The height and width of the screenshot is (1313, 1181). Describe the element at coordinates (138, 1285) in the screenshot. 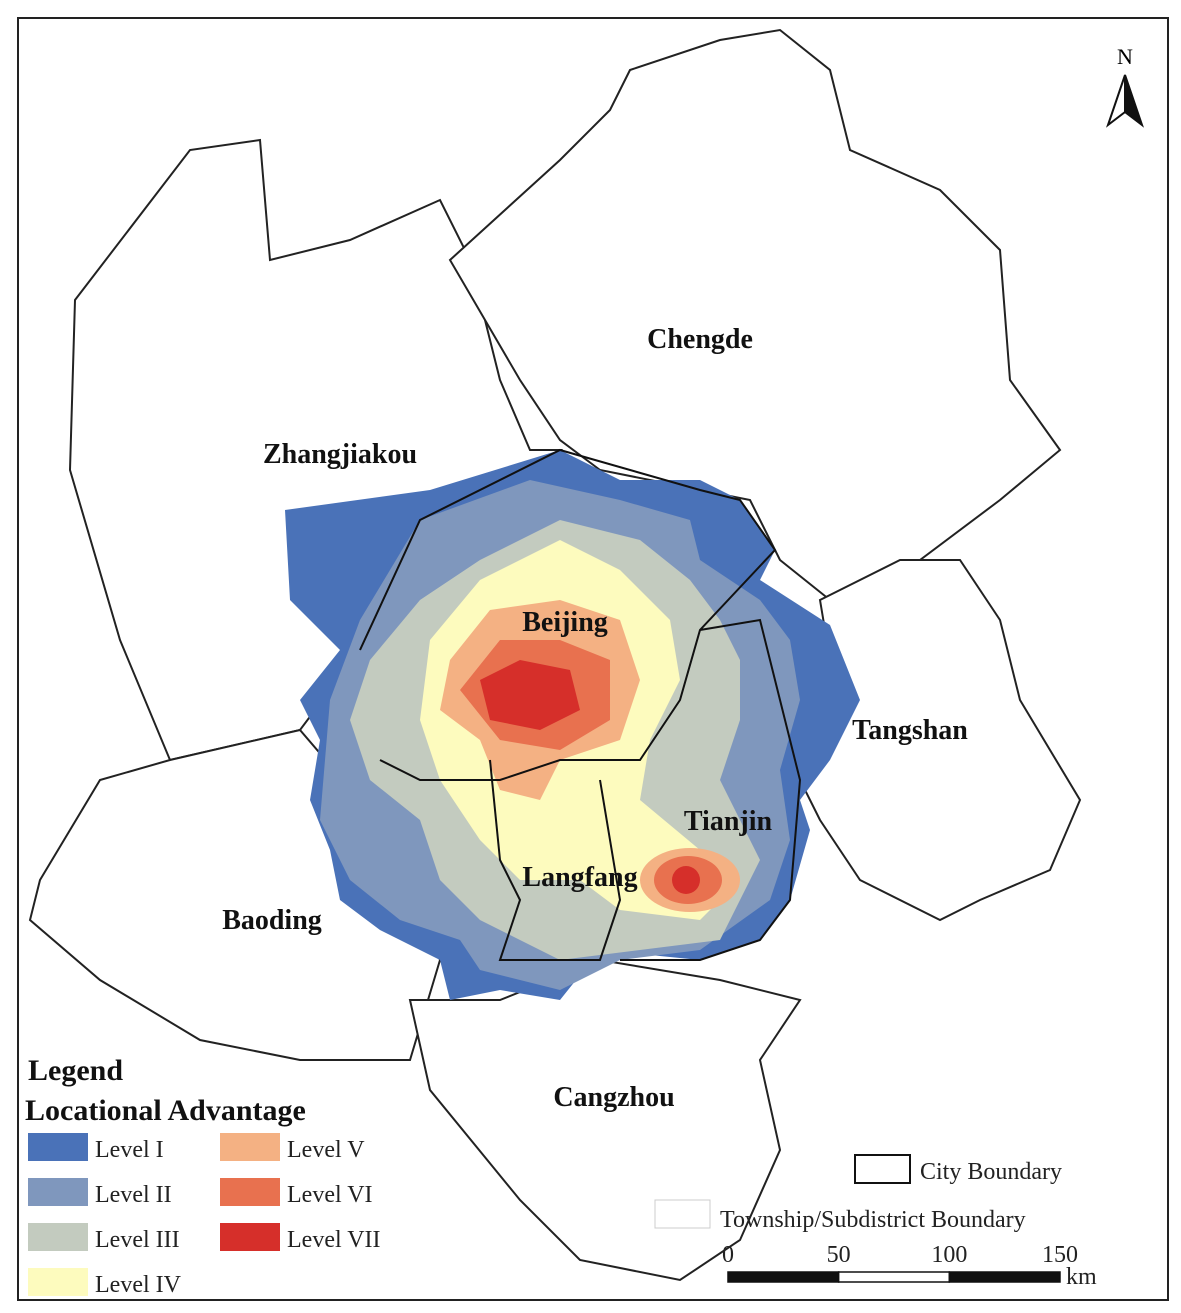

I see `legend-label: Level IV` at that location.